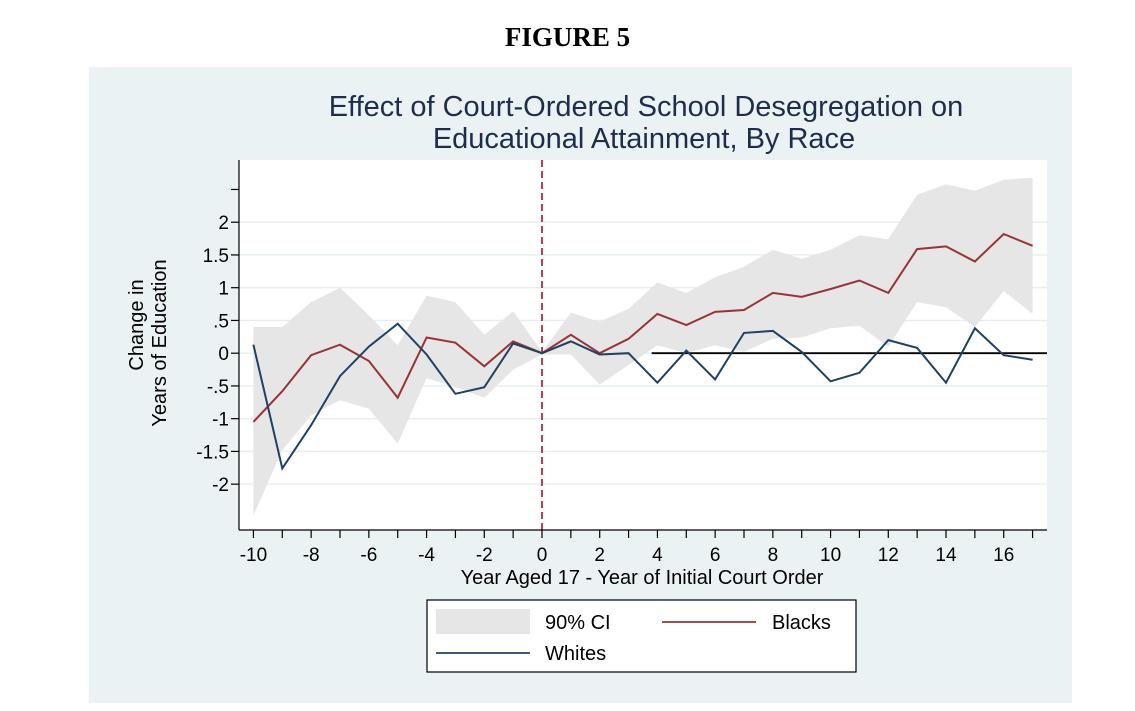  What do you see at coordinates (223, 223) in the screenshot?
I see `y-tick-label: 2` at bounding box center [223, 223].